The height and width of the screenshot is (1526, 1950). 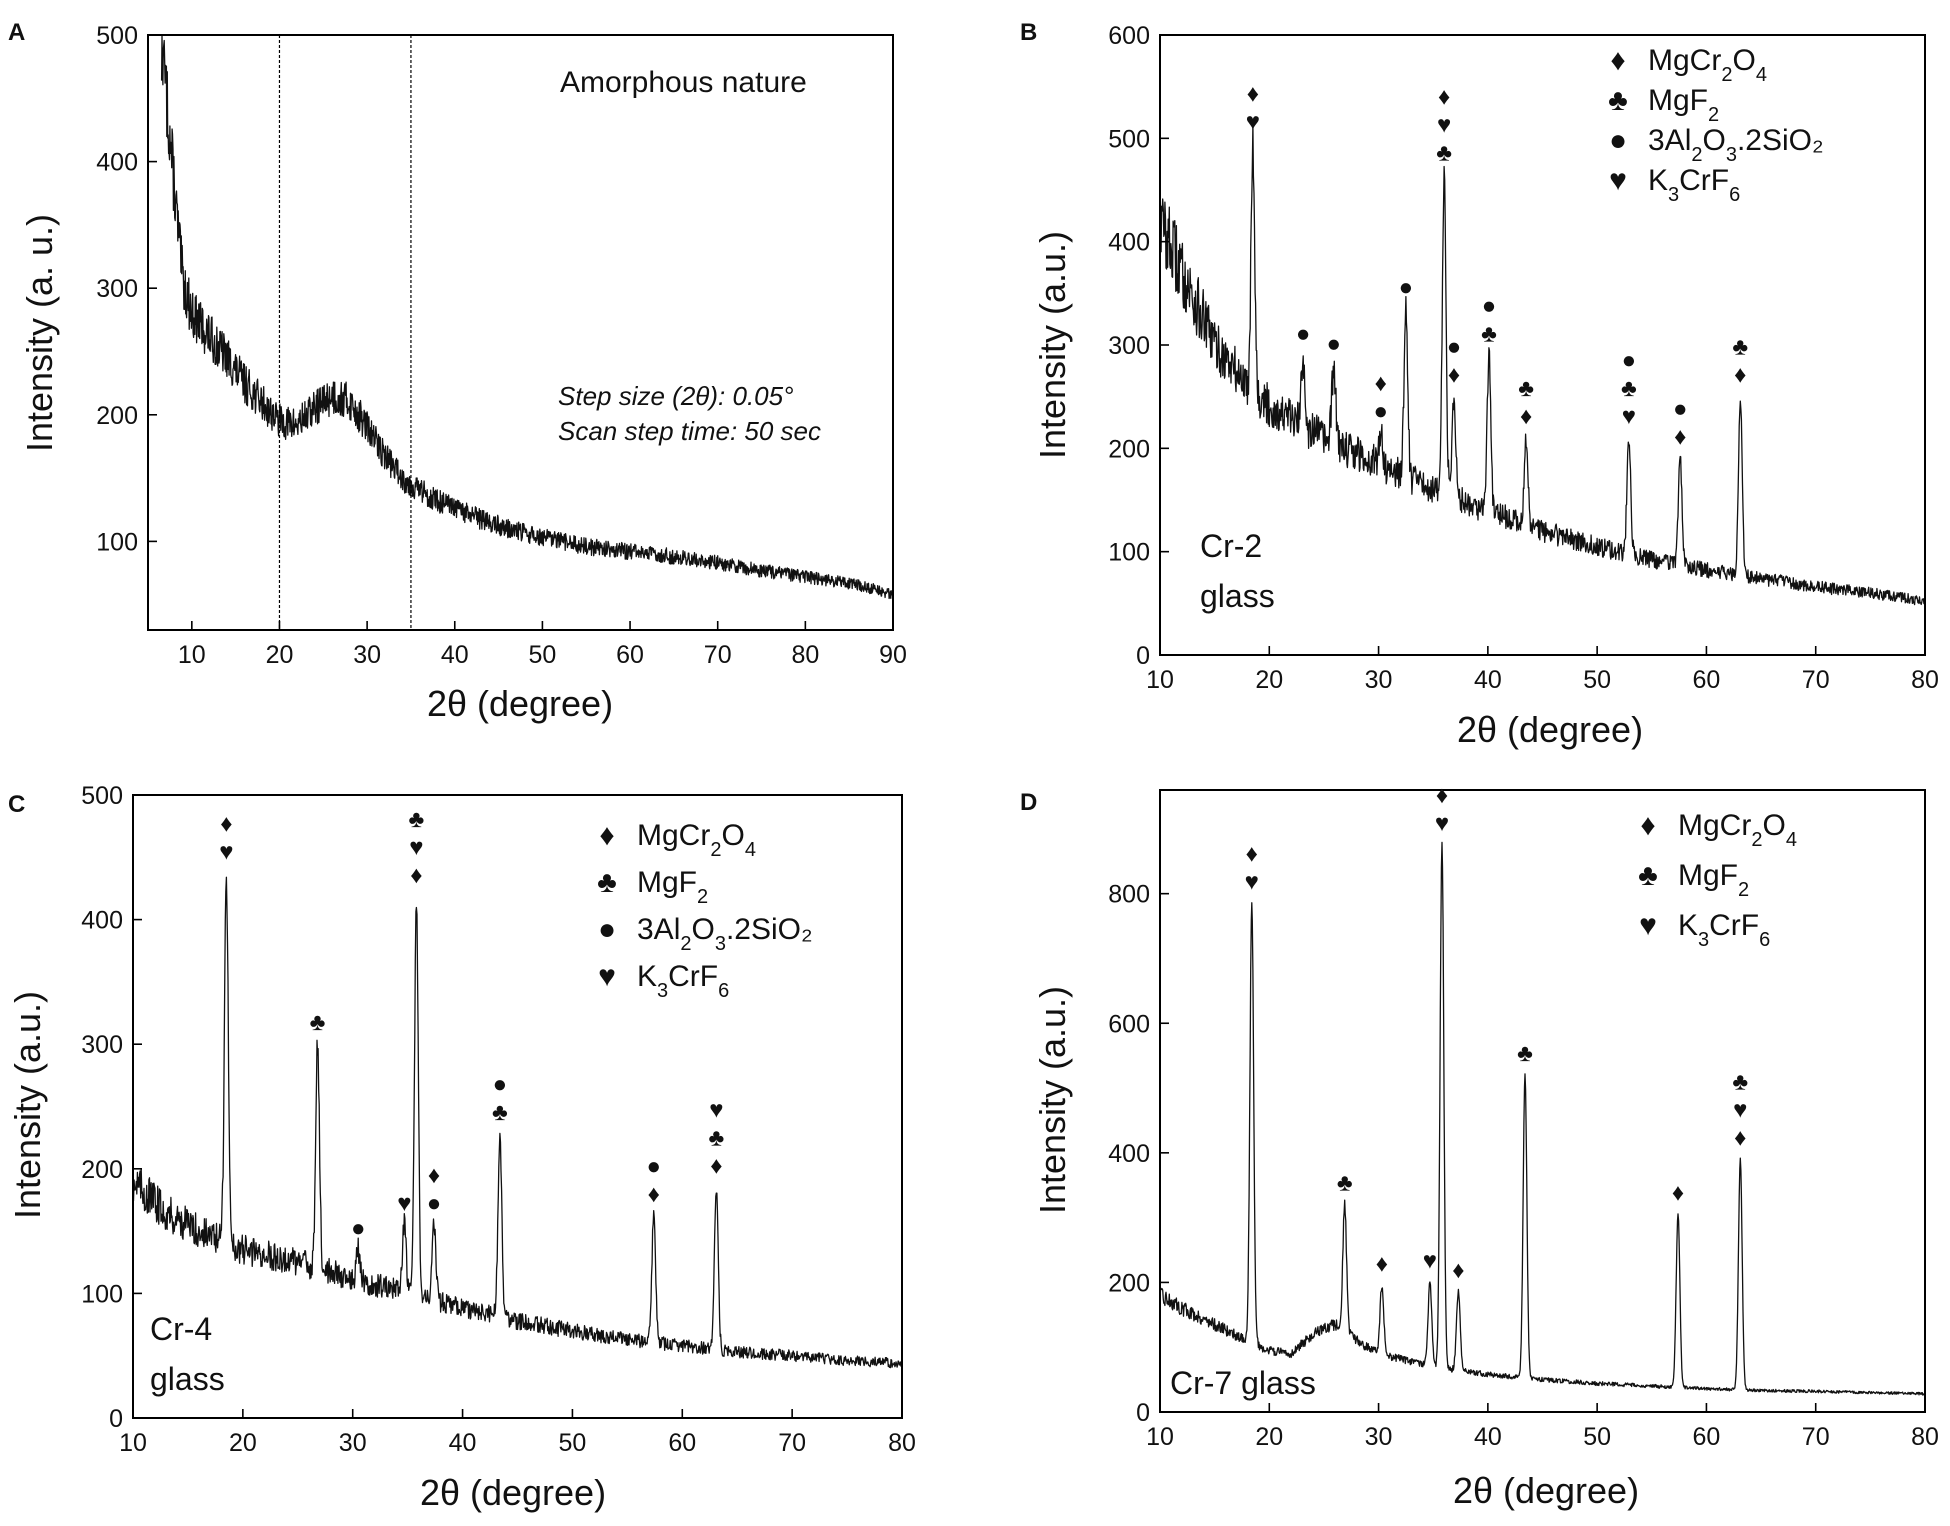 I want to click on y-tick-label: 0, so click(x=1143, y=1413).